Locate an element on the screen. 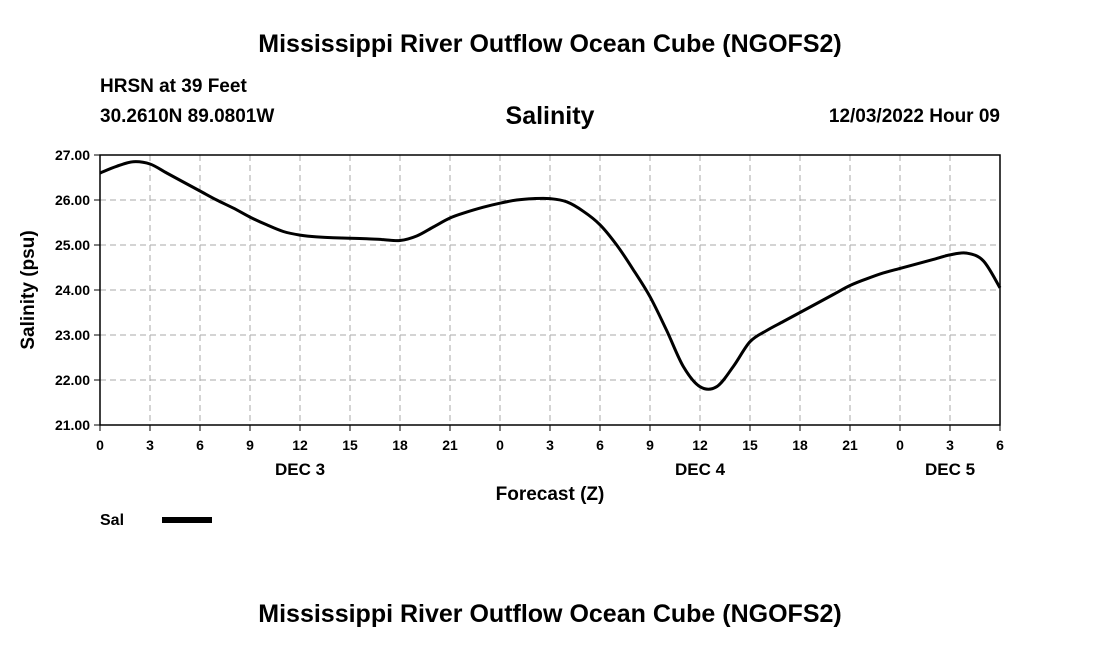 The image size is (1100, 650). y-tick-label: 27.00 is located at coordinates (72, 155).